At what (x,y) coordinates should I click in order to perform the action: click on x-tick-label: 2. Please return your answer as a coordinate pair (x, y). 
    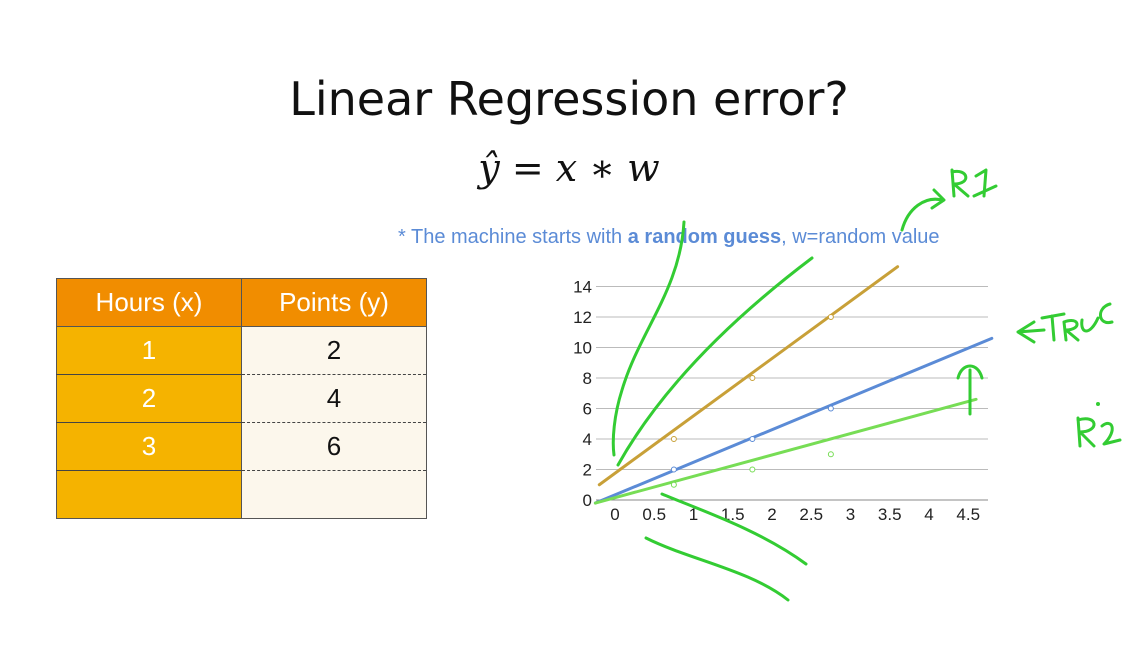
    Looking at the image, I should click on (771, 514).